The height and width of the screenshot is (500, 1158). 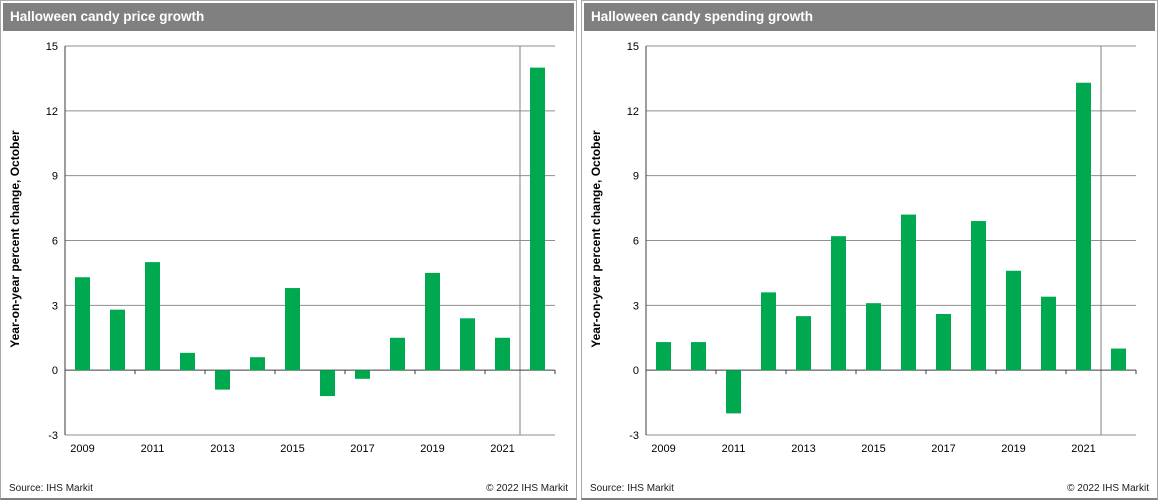 I want to click on chart-title-price: Halloween candy price growth, so click(x=288, y=17).